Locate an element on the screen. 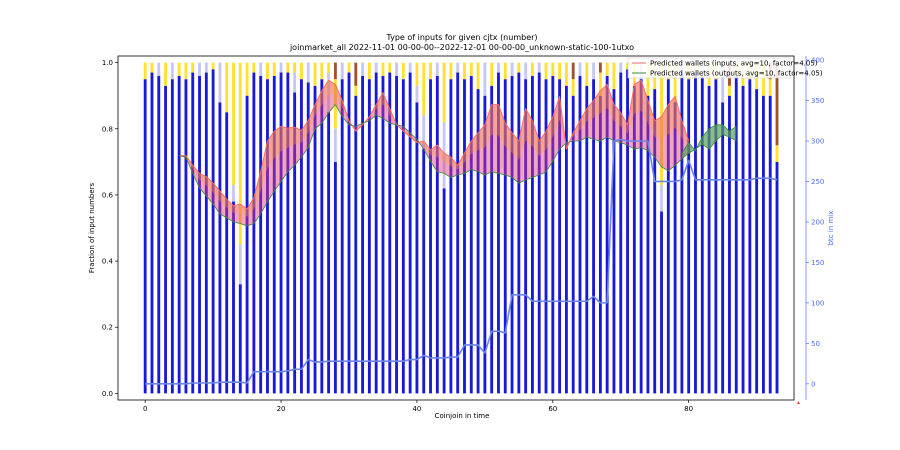 This screenshot has width=900, height=450. y-tick-label: 0.6 is located at coordinates (108, 195).